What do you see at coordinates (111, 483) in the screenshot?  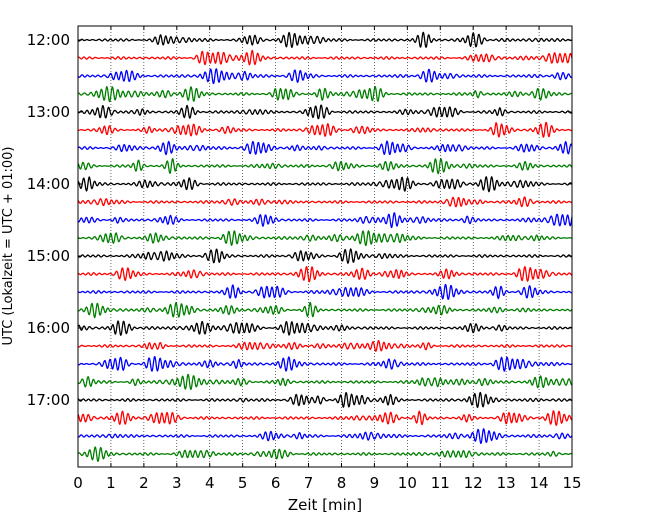 I see `x-tick-label: 1` at bounding box center [111, 483].